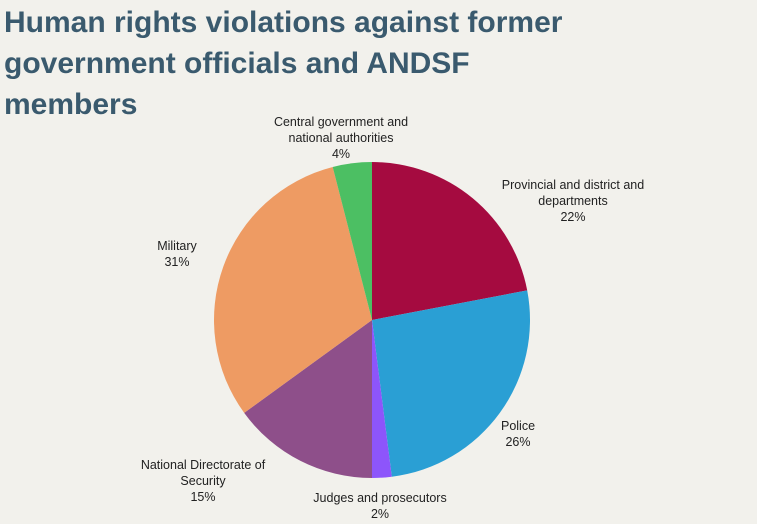 Image resolution: width=757 pixels, height=524 pixels. I want to click on pie-slice-police, so click(451, 383).